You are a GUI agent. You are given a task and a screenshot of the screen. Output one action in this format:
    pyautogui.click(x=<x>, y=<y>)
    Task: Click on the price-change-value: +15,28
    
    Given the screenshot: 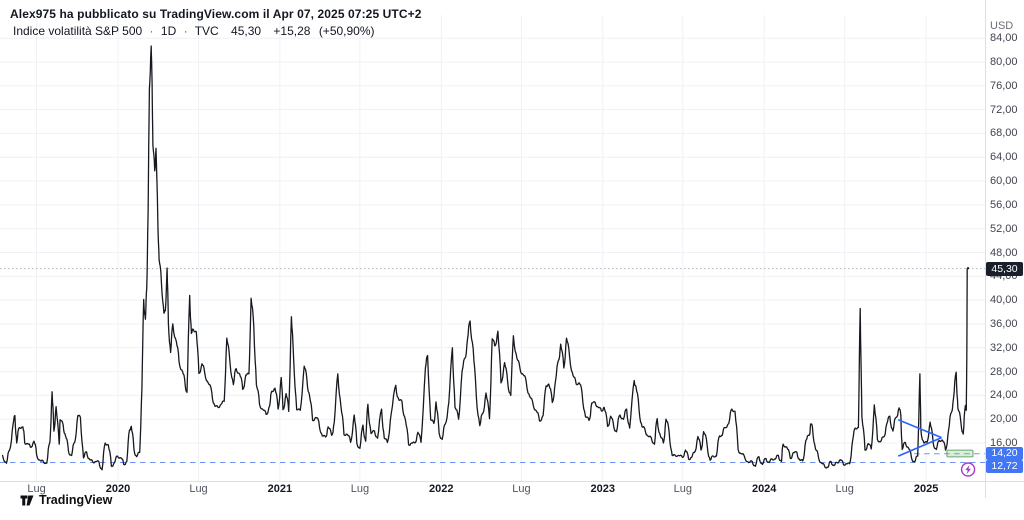 What is the action you would take?
    pyautogui.click(x=292, y=31)
    